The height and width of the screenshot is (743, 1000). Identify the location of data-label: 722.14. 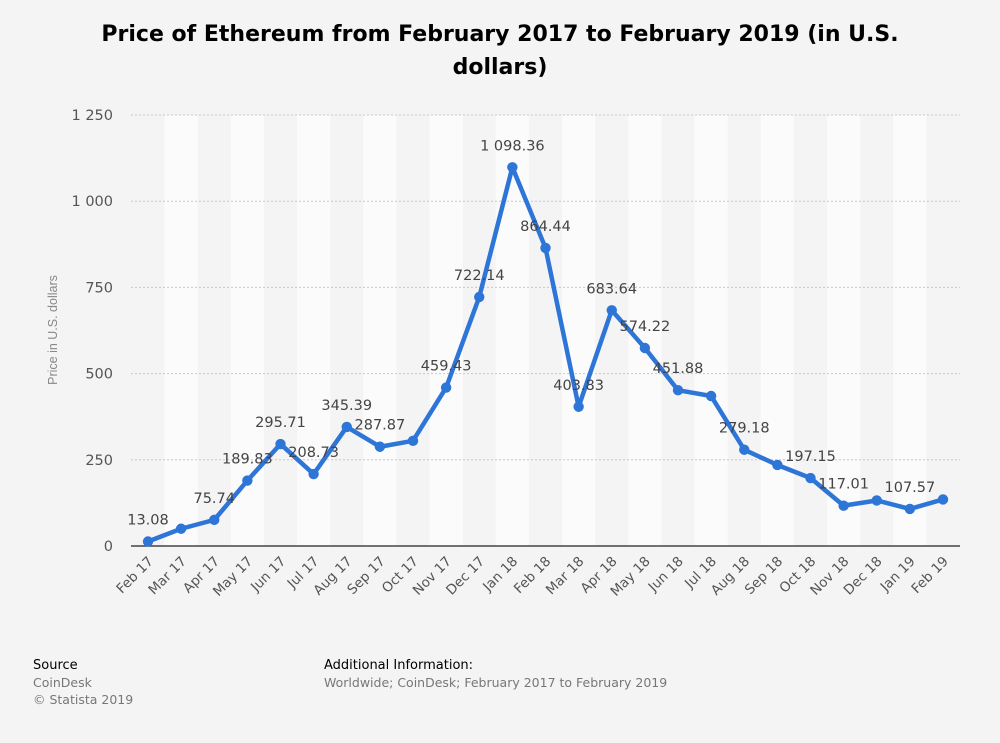
(479, 276).